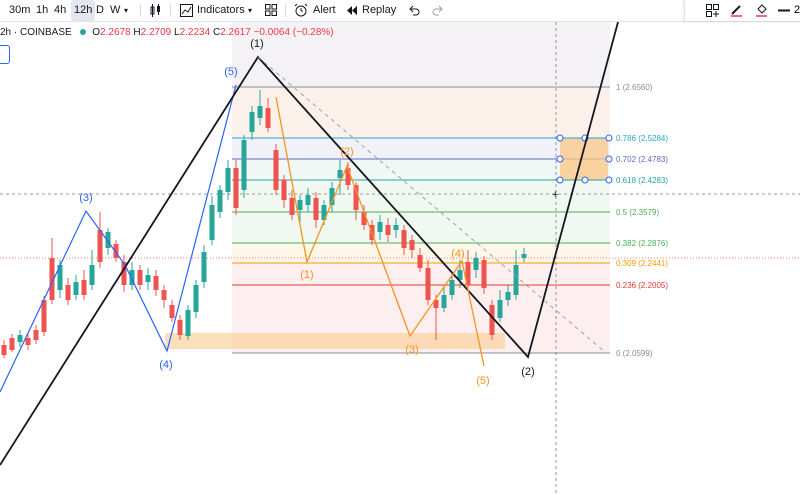 This screenshot has height=494, width=800. What do you see at coordinates (335, 341) in the screenshot?
I see `support-zone-box` at bounding box center [335, 341].